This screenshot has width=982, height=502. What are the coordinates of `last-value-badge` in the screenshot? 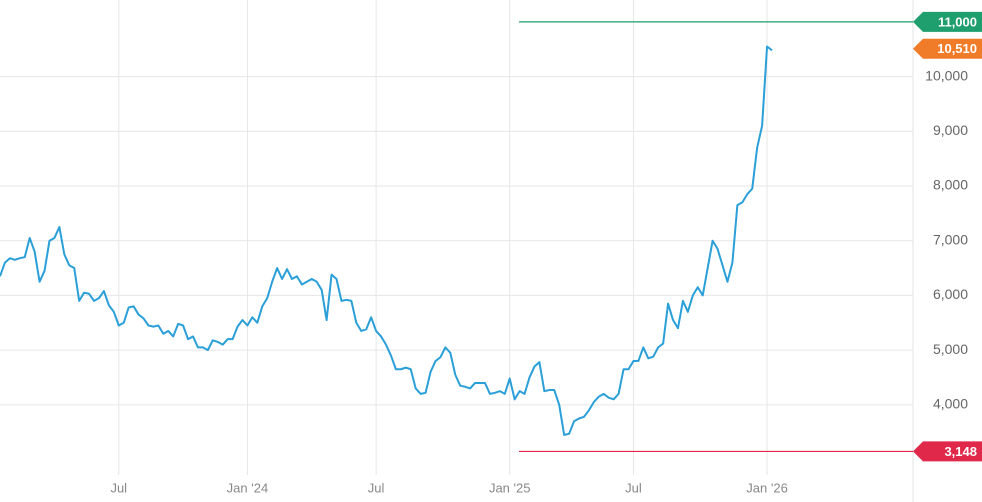 It's located at (947, 48).